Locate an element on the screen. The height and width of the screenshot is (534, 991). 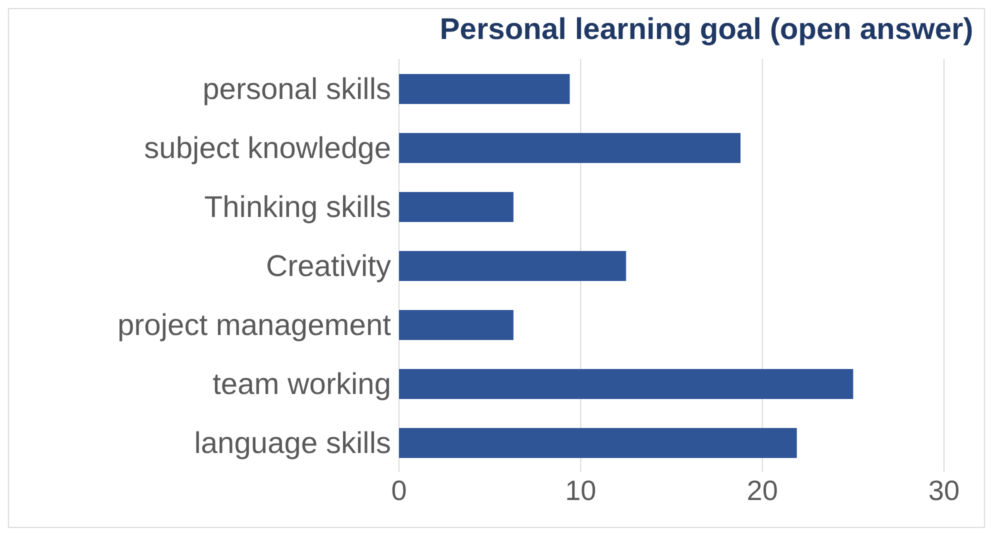
y-tick-label: team working is located at coordinates (301, 385).